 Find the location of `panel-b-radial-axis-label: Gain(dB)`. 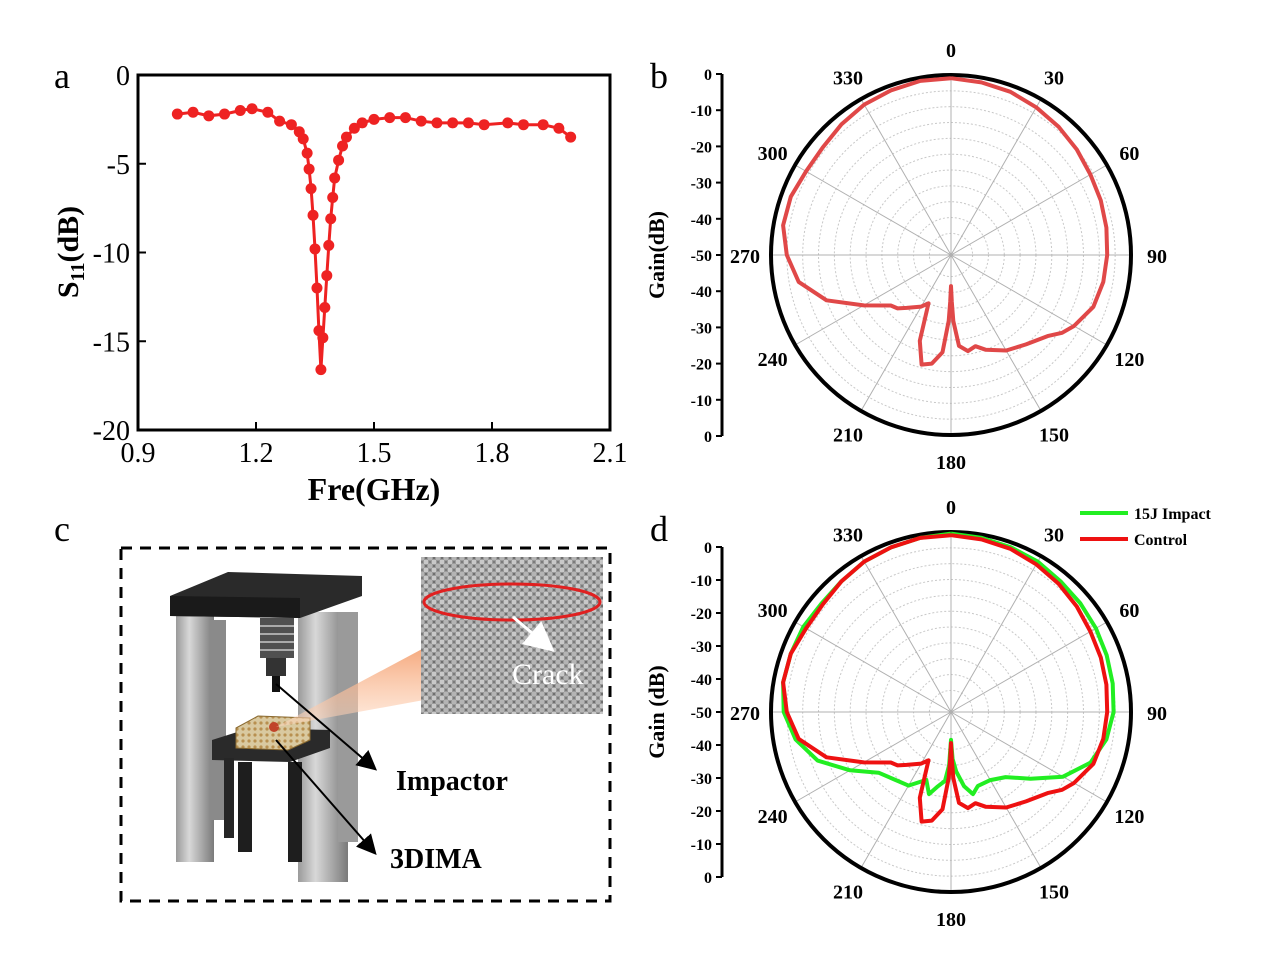

panel-b-radial-axis-label: Gain(dB) is located at coordinates (656, 255).